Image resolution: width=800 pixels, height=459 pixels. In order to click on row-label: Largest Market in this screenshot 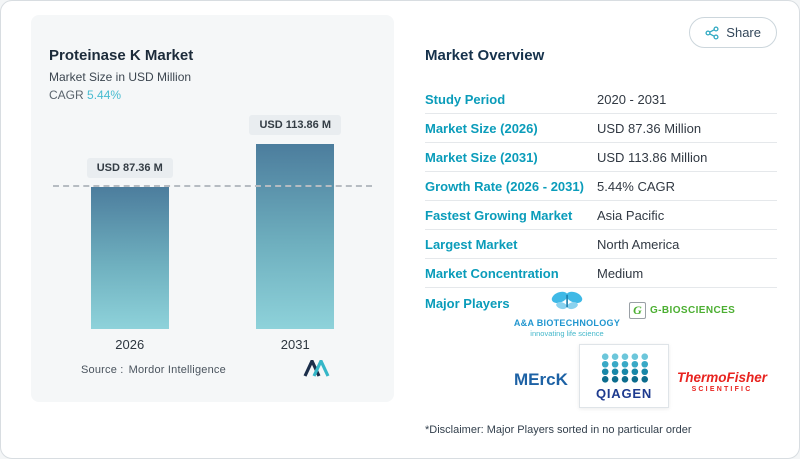, I will do `click(471, 244)`.